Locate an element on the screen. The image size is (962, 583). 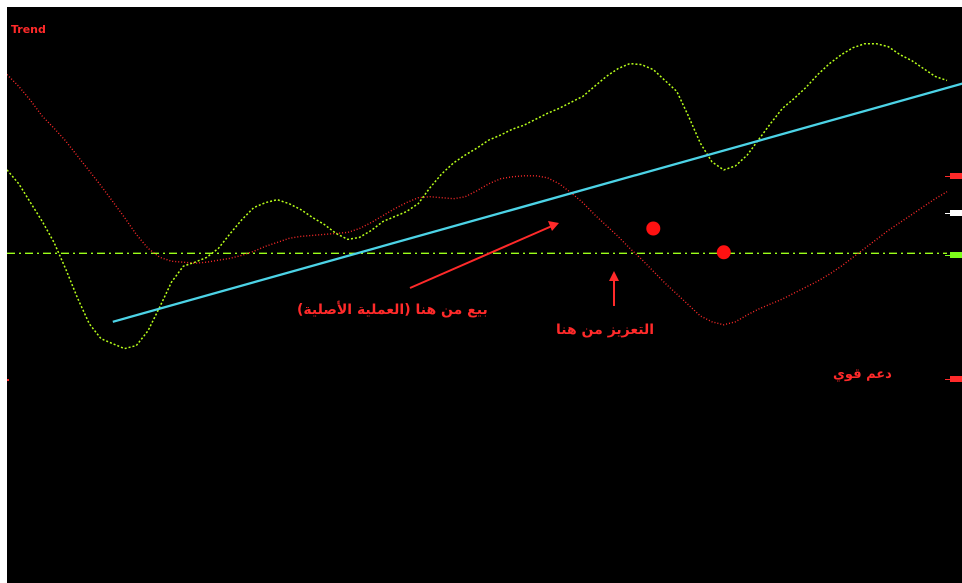
add-arrow-head is located at coordinates (614, 276).